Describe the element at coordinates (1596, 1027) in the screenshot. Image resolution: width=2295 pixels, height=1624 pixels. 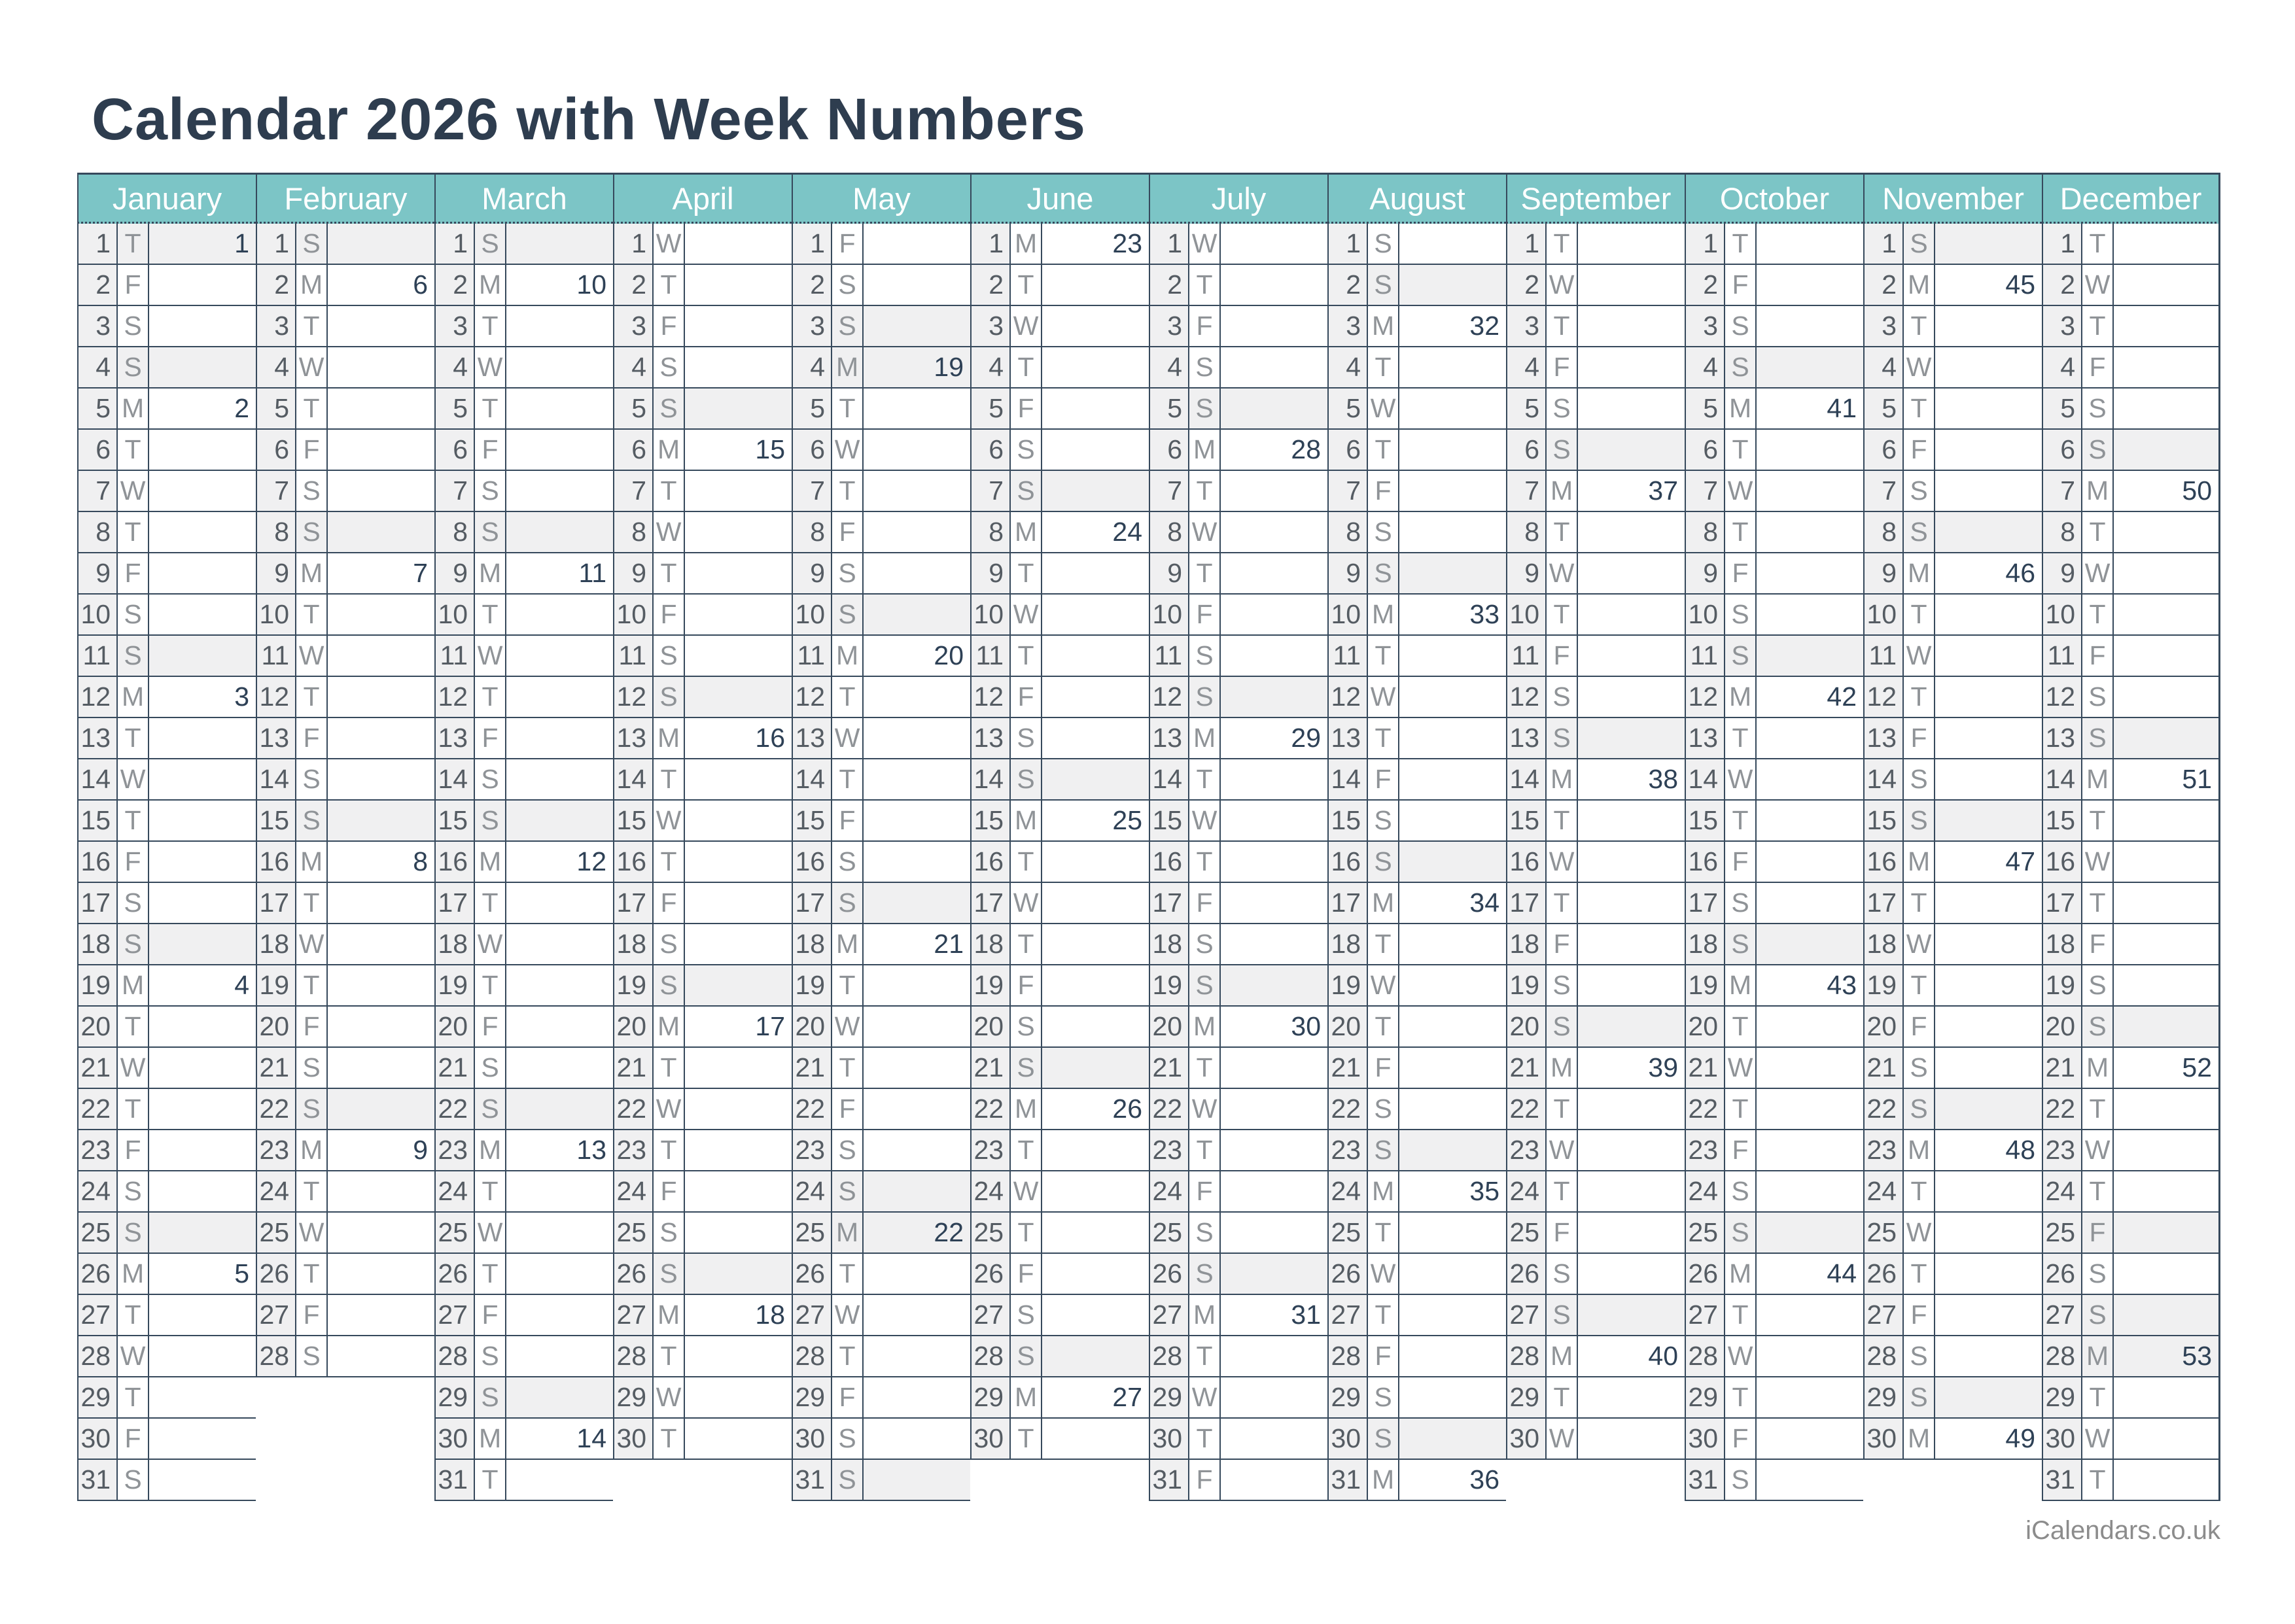
I see `day-row: 20 S` at that location.